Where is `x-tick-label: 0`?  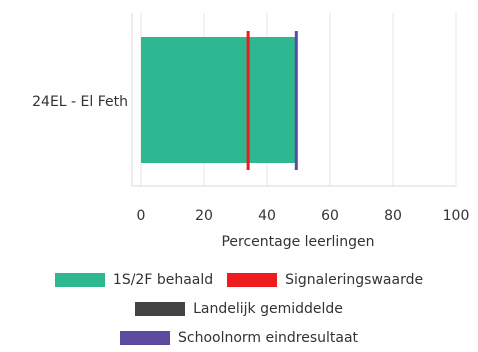 x-tick-label: 0 is located at coordinates (141, 216).